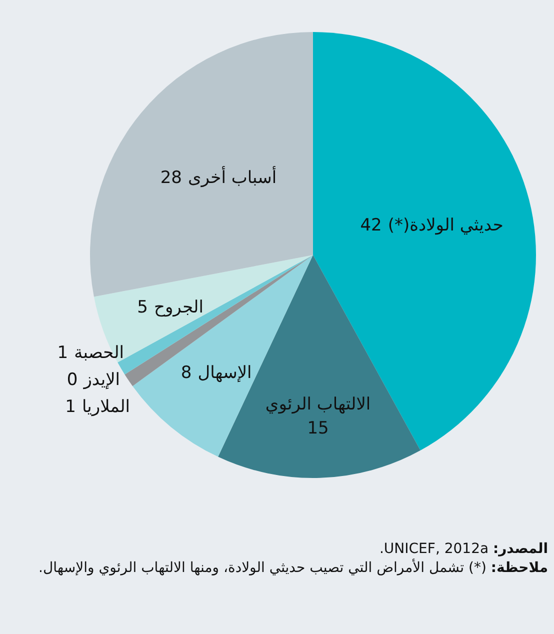 Image resolution: width=554 pixels, height=634 pixels. Describe the element at coordinates (293, 568) in the screenshot. I see `text: ملاحظة: (*) تشمل الأمراض التي تصيب حديثي الولادة، ومنها الالتهاب الرئوي والإسهال.` at that location.